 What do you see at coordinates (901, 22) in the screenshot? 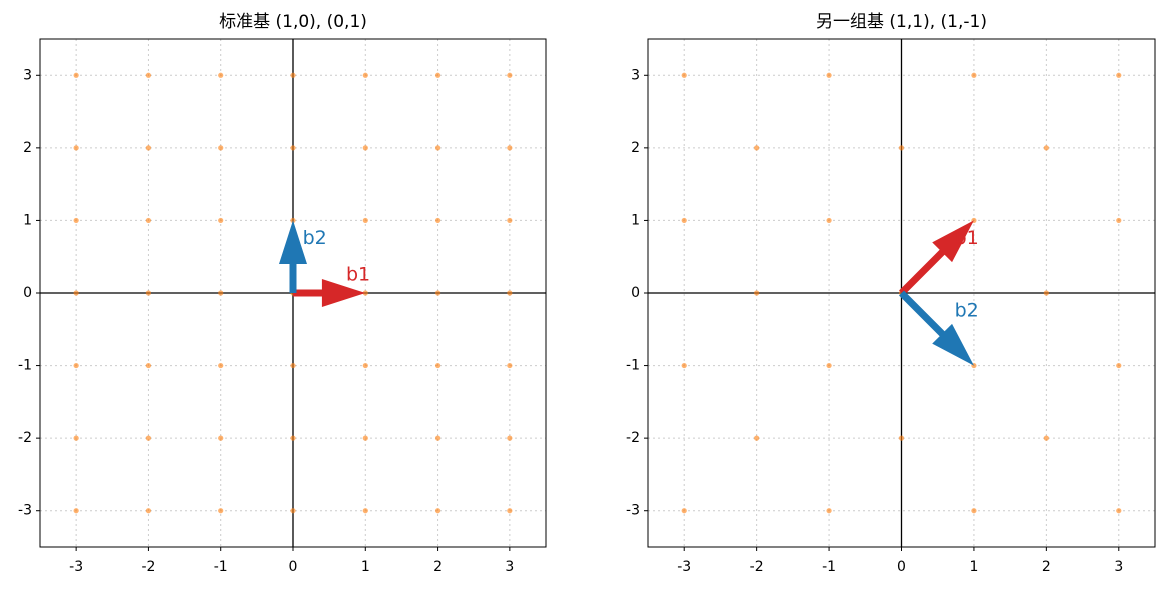
I see `subplot-title: 另一组基 (1,1), (1,-1)` at bounding box center [901, 22].